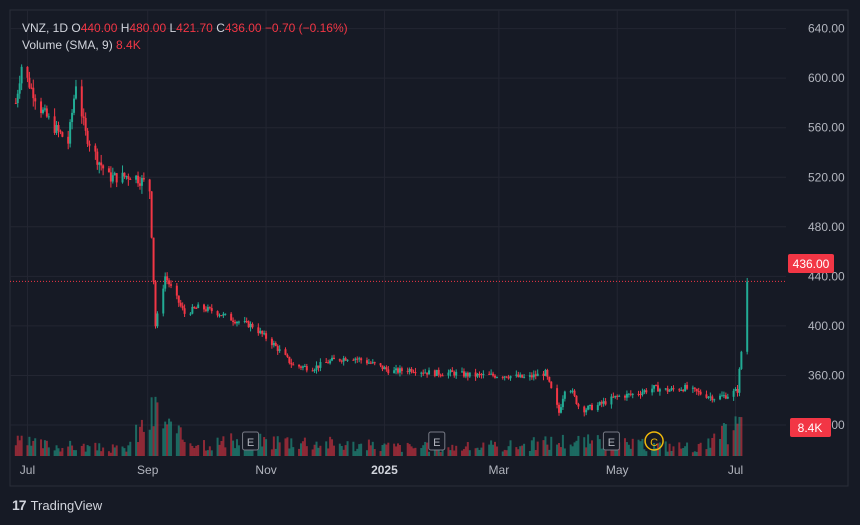 This screenshot has width=860, height=525. What do you see at coordinates (654, 441) in the screenshot?
I see `corporate-action-marker-icon` at bounding box center [654, 441].